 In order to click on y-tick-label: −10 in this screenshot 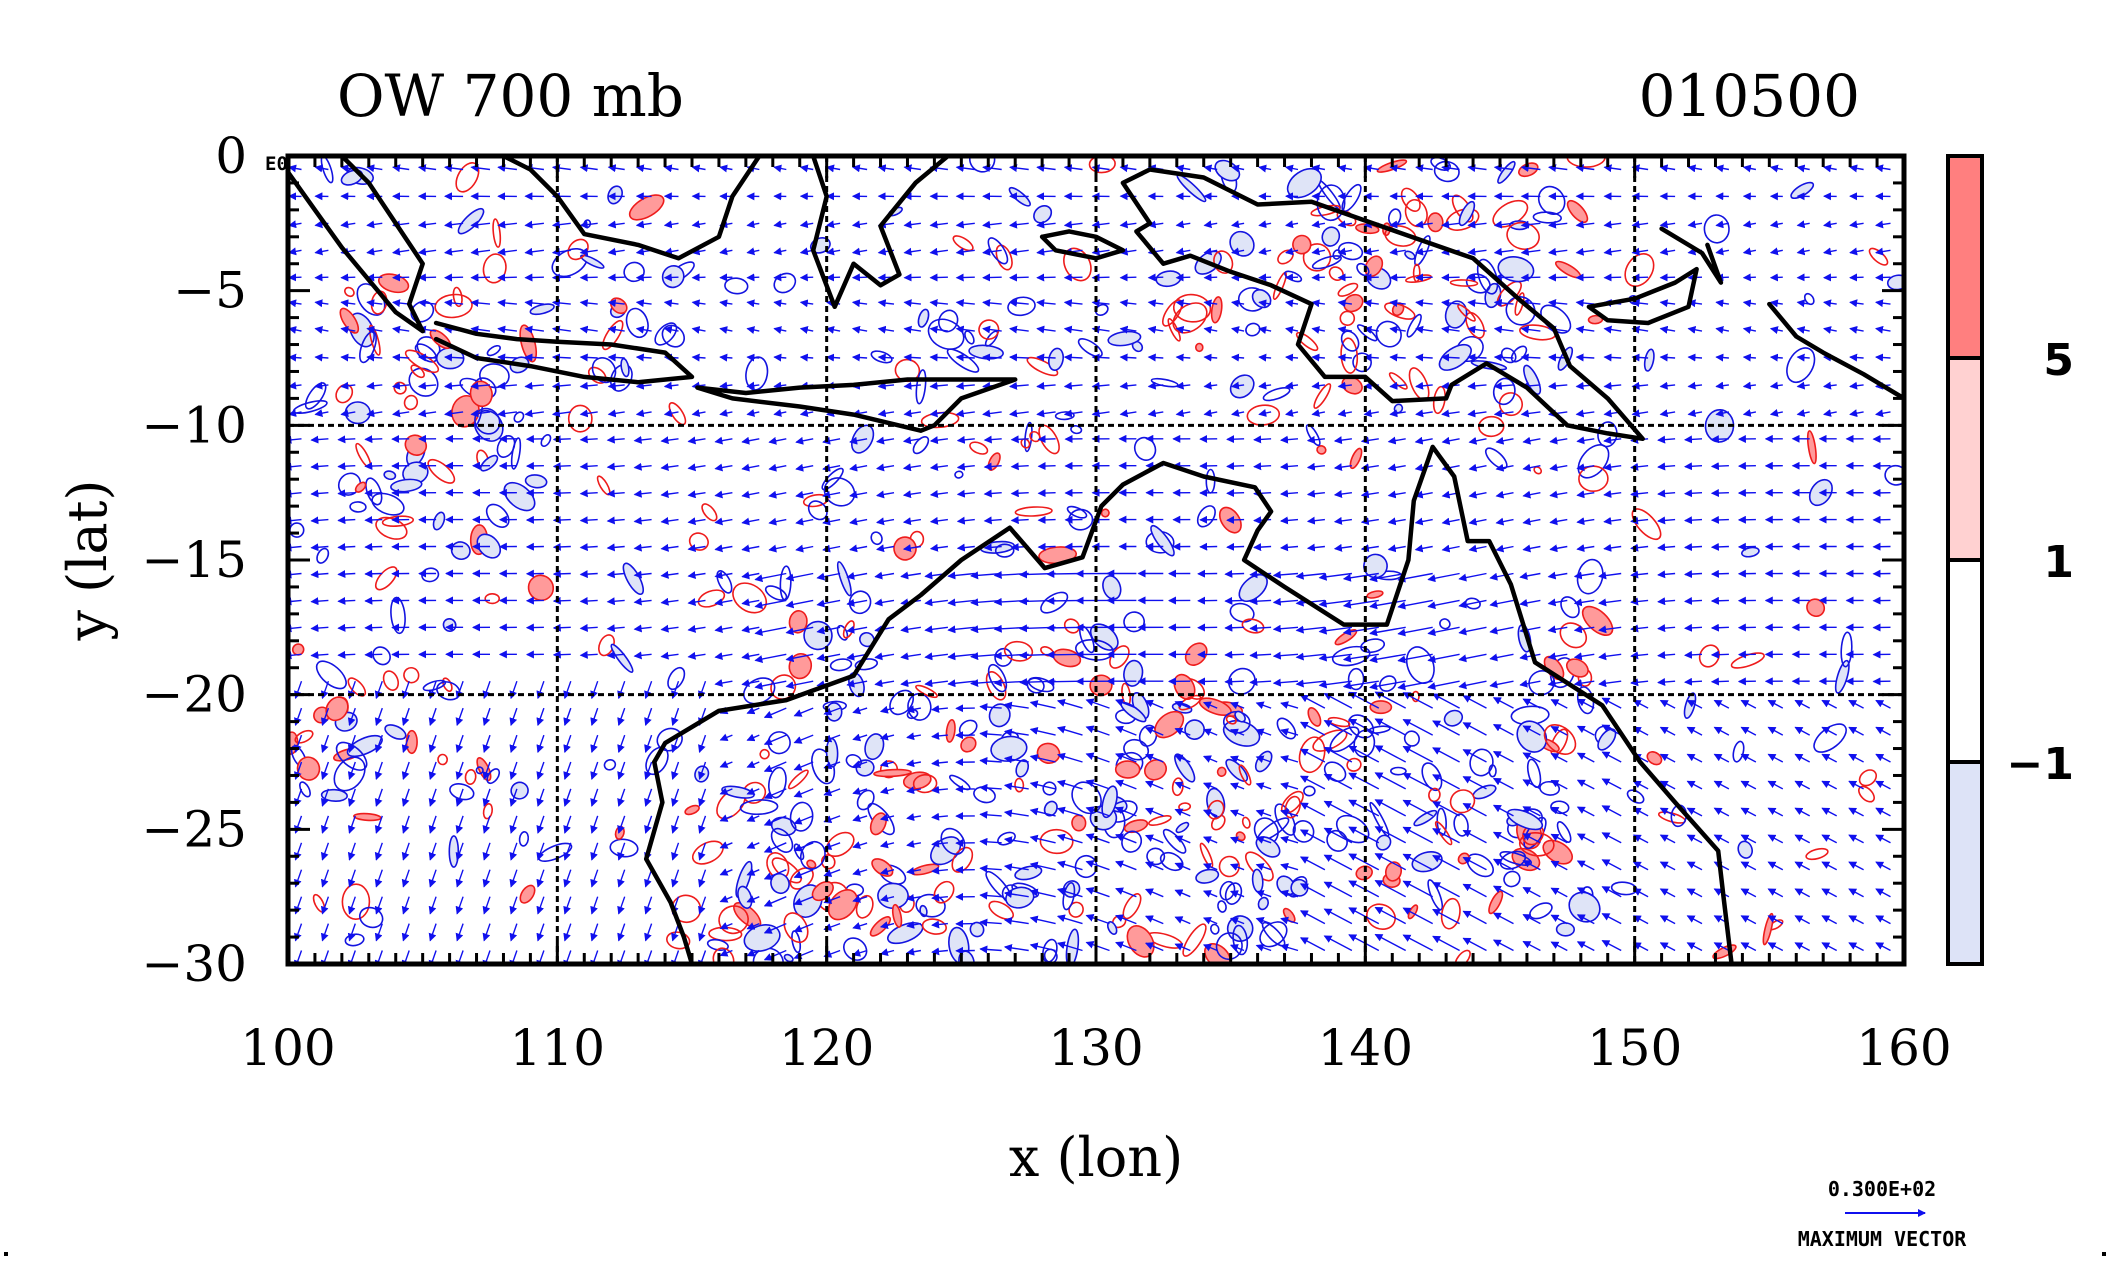, I will do `click(194, 425)`.